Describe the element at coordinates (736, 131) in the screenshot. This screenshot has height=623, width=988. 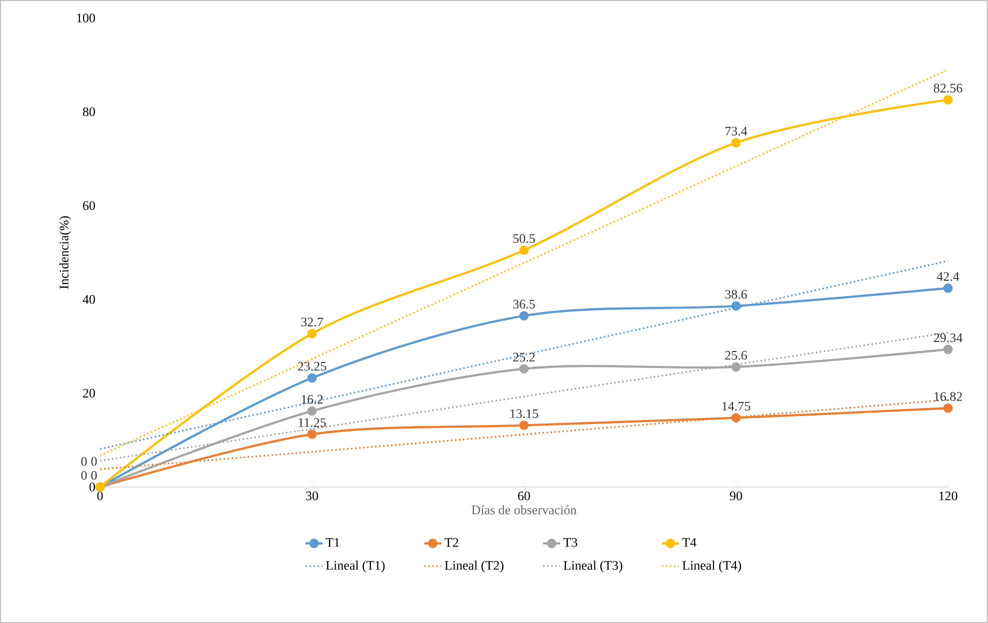
I see `data-label: 73.4` at that location.